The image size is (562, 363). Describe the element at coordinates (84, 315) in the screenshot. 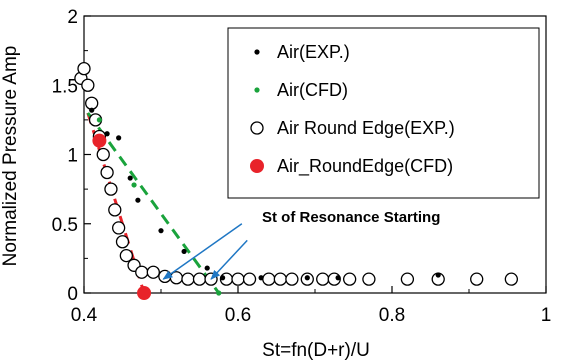

I see `x-tick-label: 0.4` at that location.